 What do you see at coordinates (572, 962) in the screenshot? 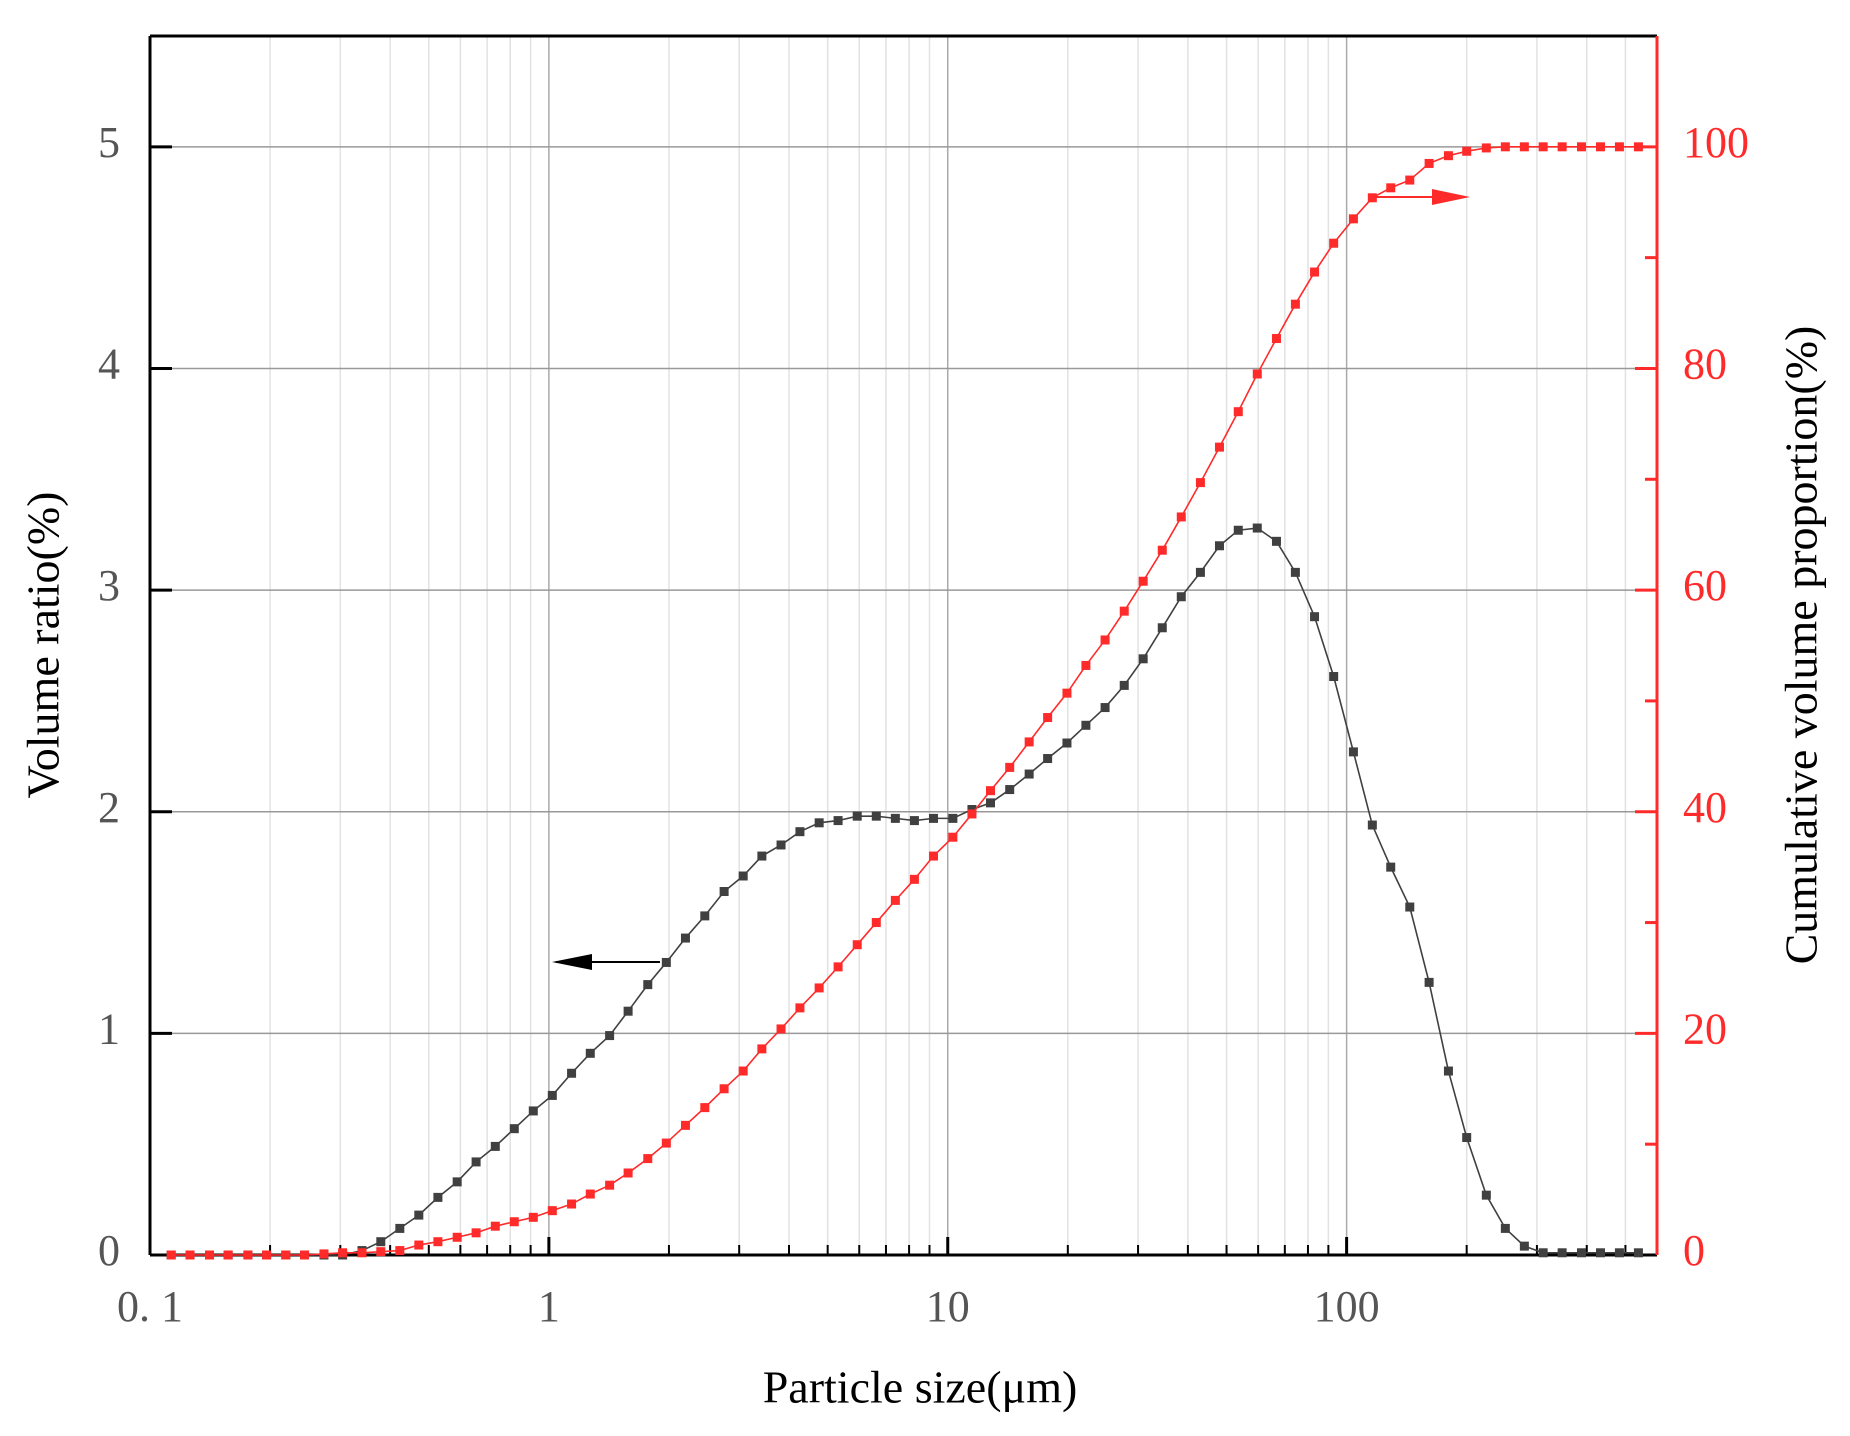
I see `left-arrow-head` at bounding box center [572, 962].